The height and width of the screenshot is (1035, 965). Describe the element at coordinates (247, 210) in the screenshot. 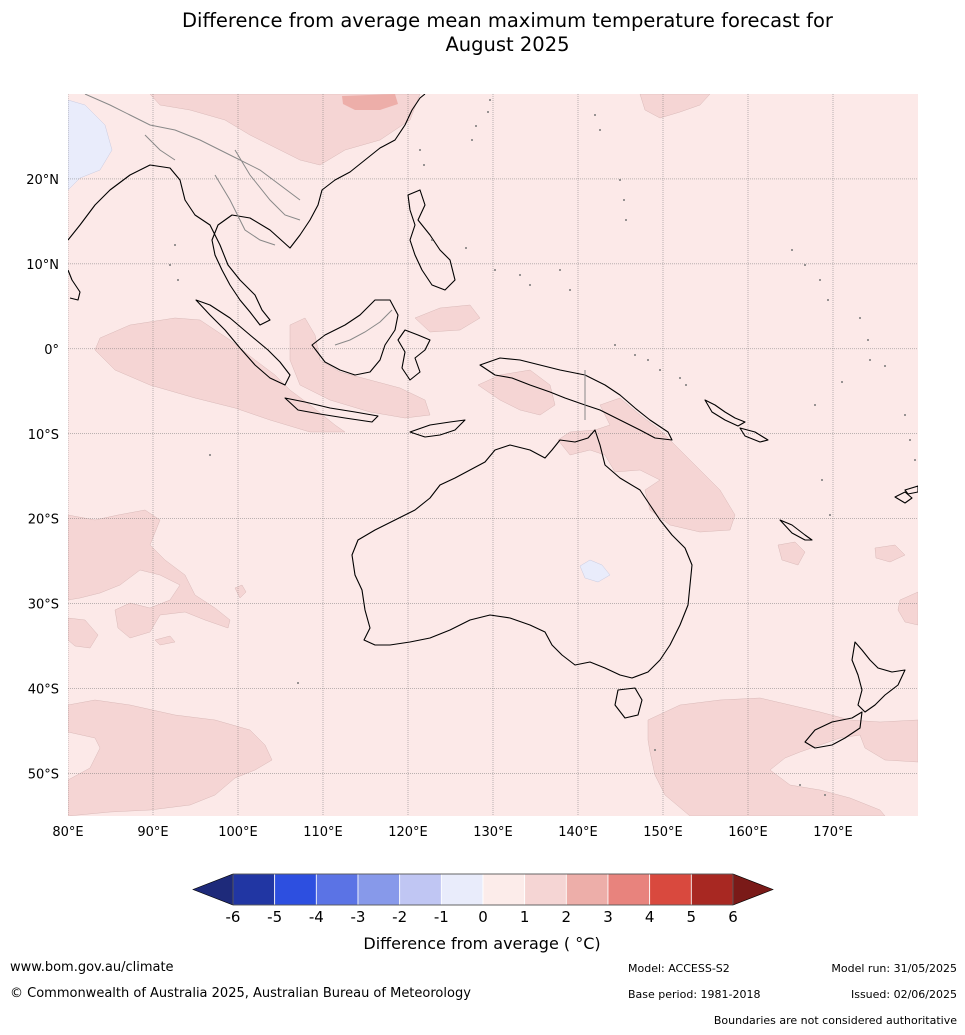

I see `coast-se-asia-mainland` at that location.